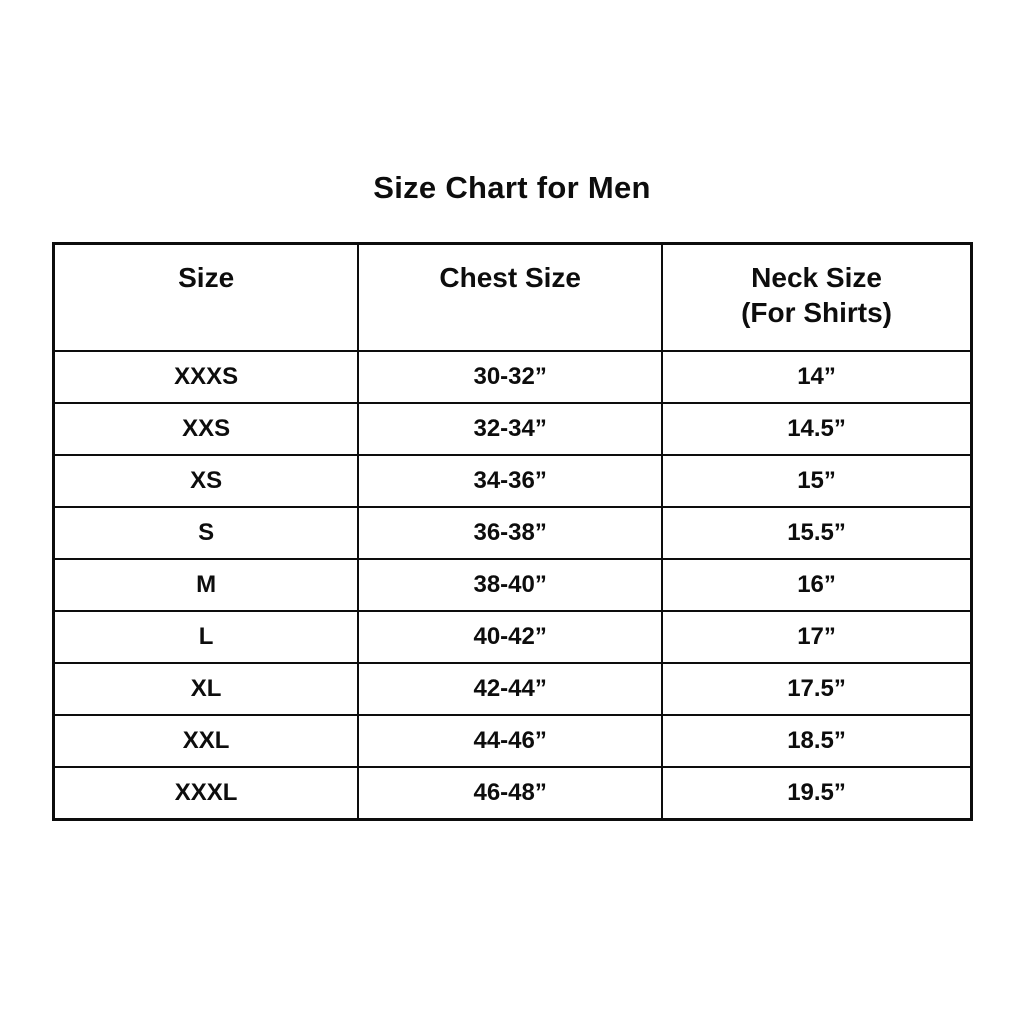 The height and width of the screenshot is (1024, 1024). I want to click on table-row: XL 42-44” 17.5”, so click(512, 689).